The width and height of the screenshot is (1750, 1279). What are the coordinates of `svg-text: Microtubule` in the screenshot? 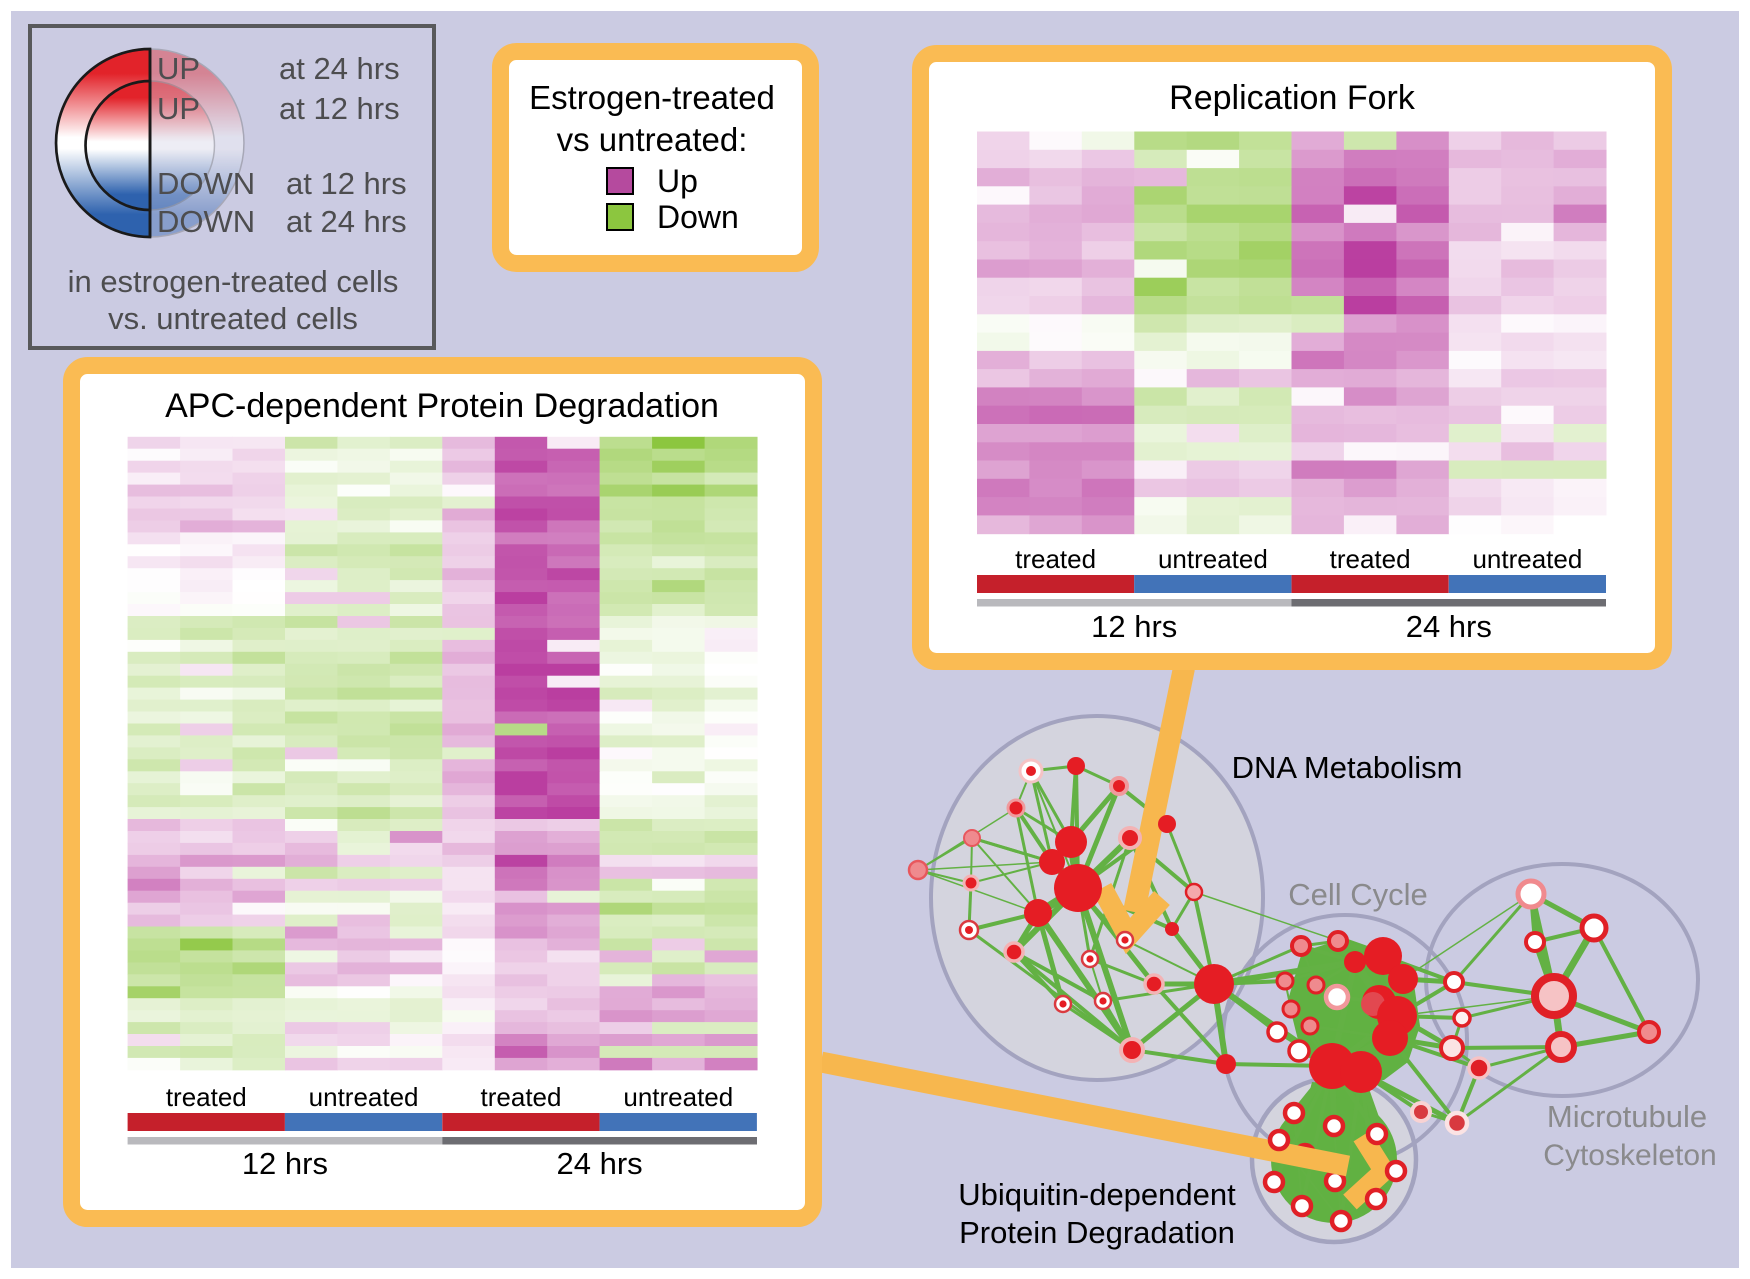 It's located at (1627, 1116).